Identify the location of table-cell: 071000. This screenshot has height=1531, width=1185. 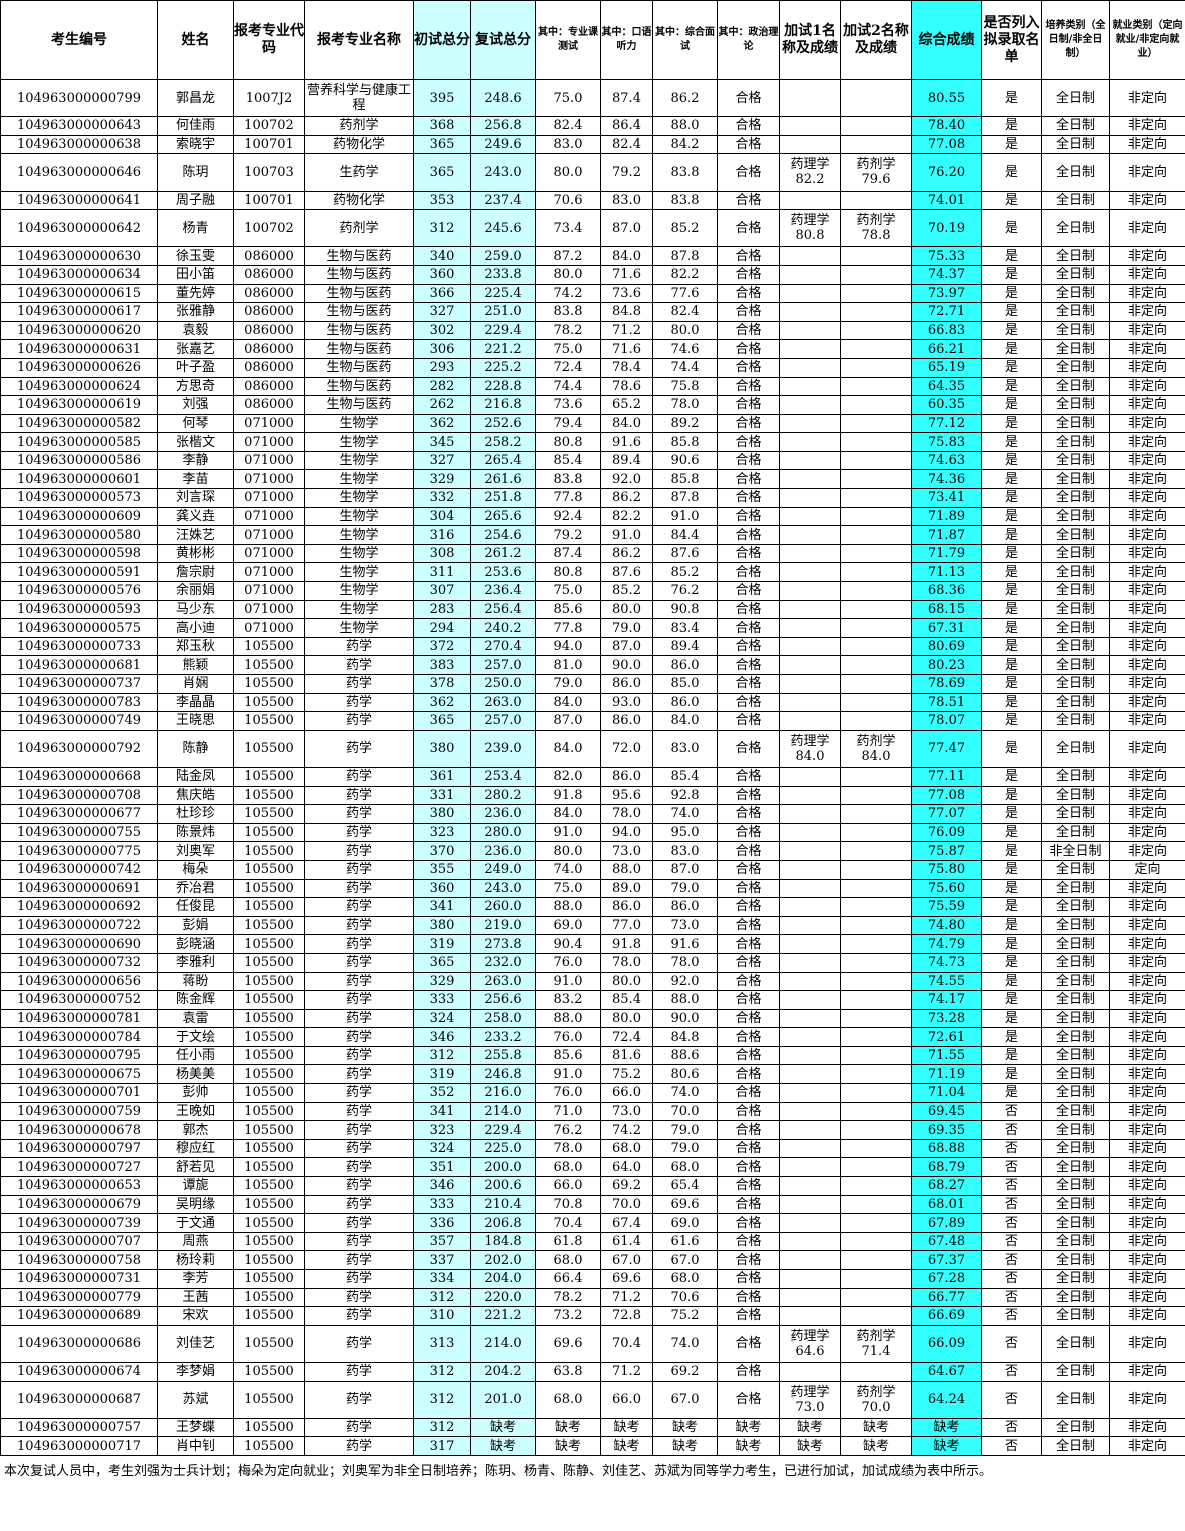
(269, 628).